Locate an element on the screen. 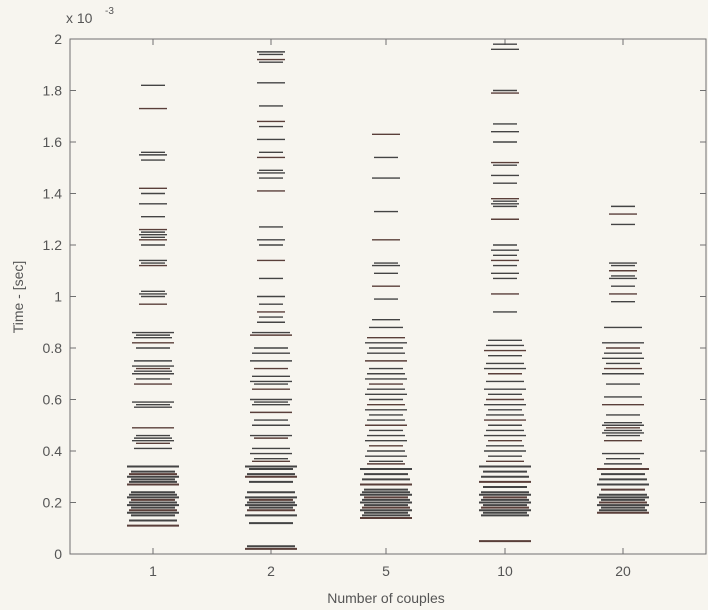 The height and width of the screenshot is (610, 708). y-tick-label: 1.8 is located at coordinates (53, 91).